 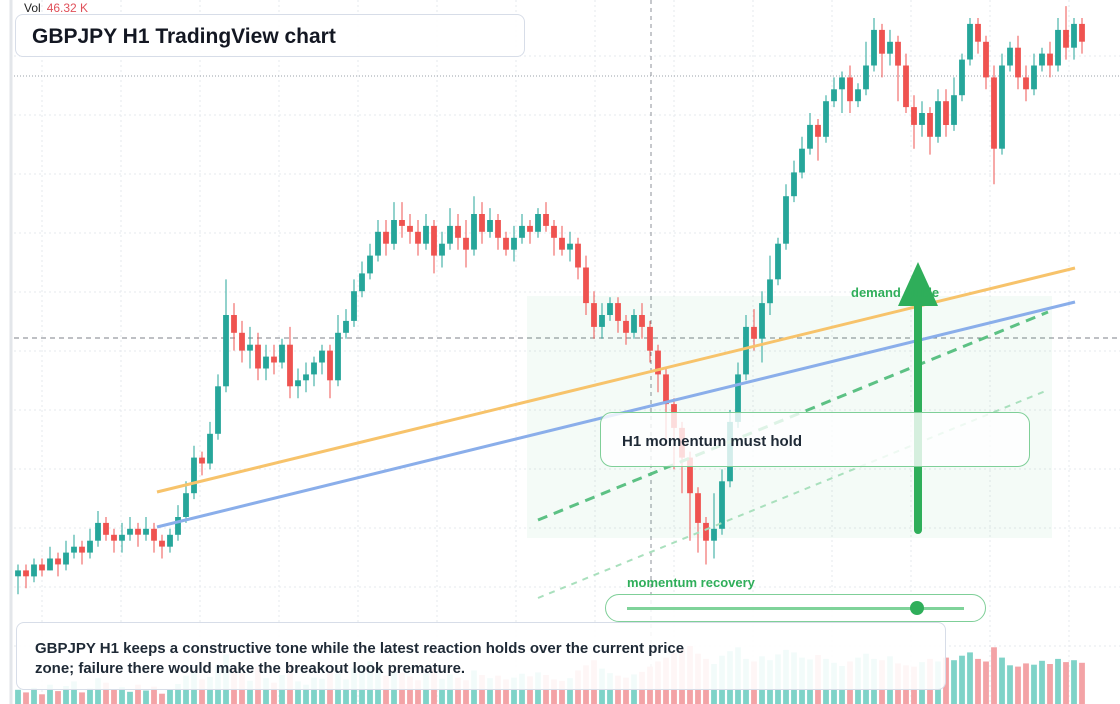 What do you see at coordinates (918, 284) in the screenshot?
I see `demand-arrow-head` at bounding box center [918, 284].